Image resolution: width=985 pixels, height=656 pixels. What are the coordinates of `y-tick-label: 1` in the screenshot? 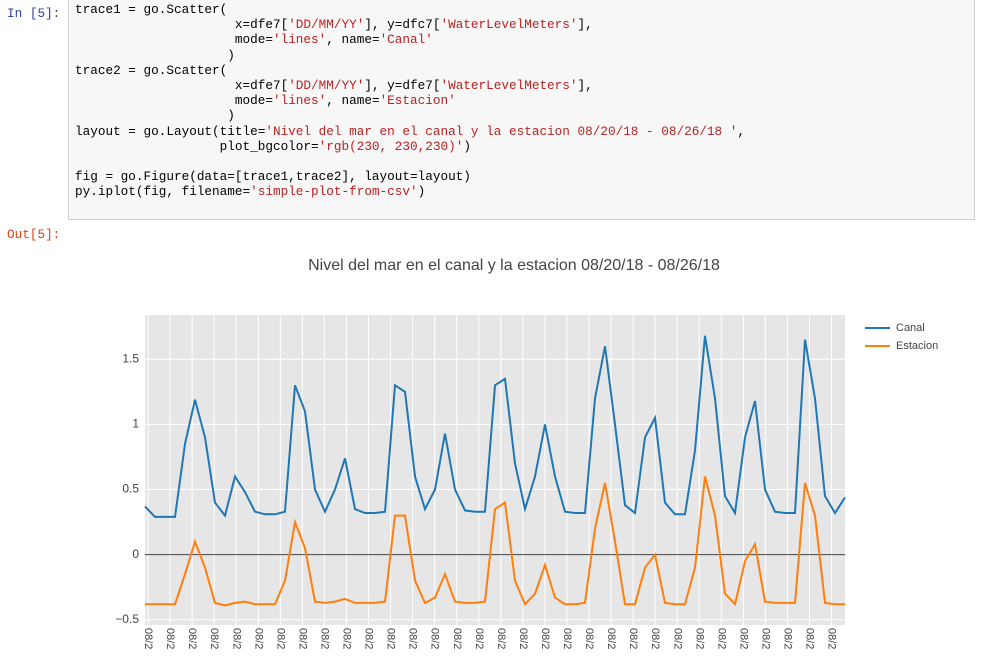 It's located at (135, 424).